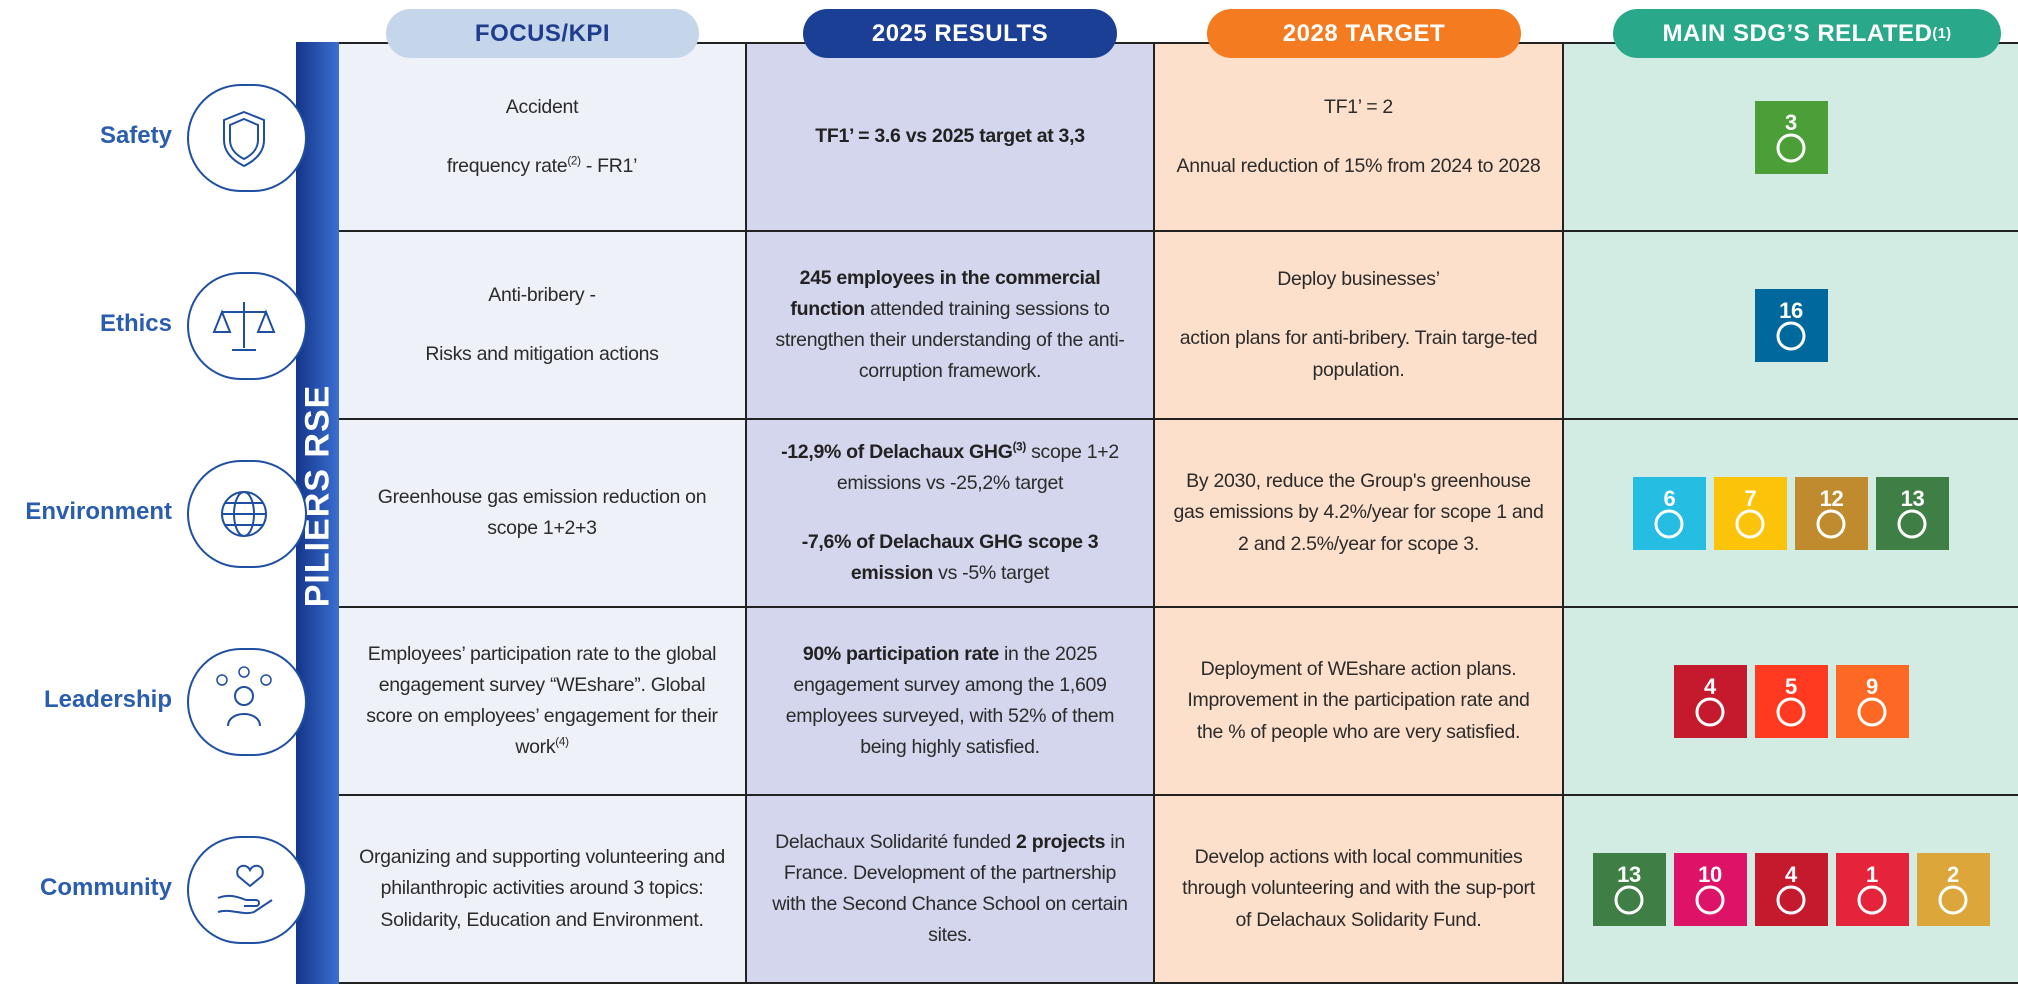 This screenshot has height=984, width=2018. Describe the element at coordinates (1872, 874) in the screenshot. I see `sdg-number: 1` at that location.